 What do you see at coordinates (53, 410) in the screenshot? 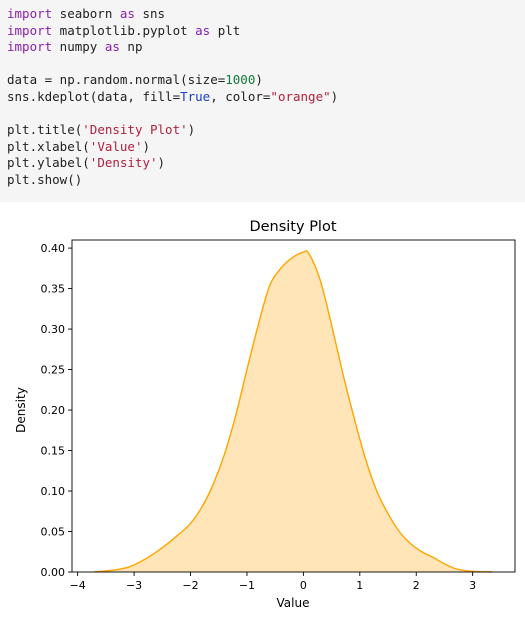
I see `y-tick-label: 0.20` at bounding box center [53, 410].